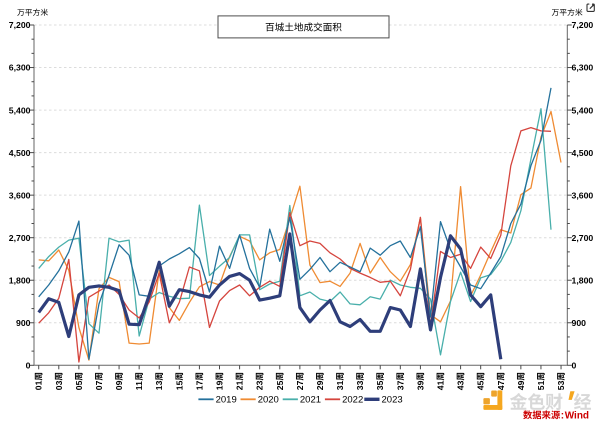 This screenshot has width=600, height=427. What do you see at coordinates (300, 385) in the screenshot?
I see `svg-text: 27` at bounding box center [300, 385].